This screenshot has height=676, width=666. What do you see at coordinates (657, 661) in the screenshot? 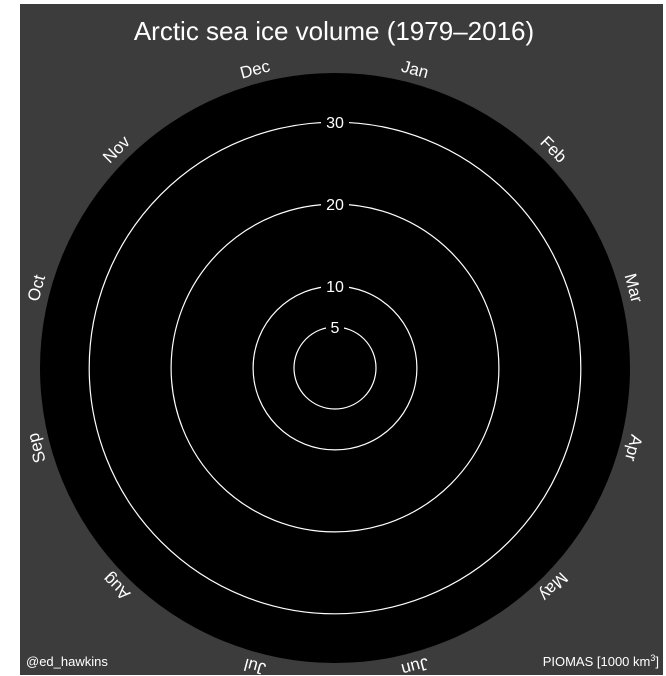
I see `source-suffix: ]` at bounding box center [657, 661].